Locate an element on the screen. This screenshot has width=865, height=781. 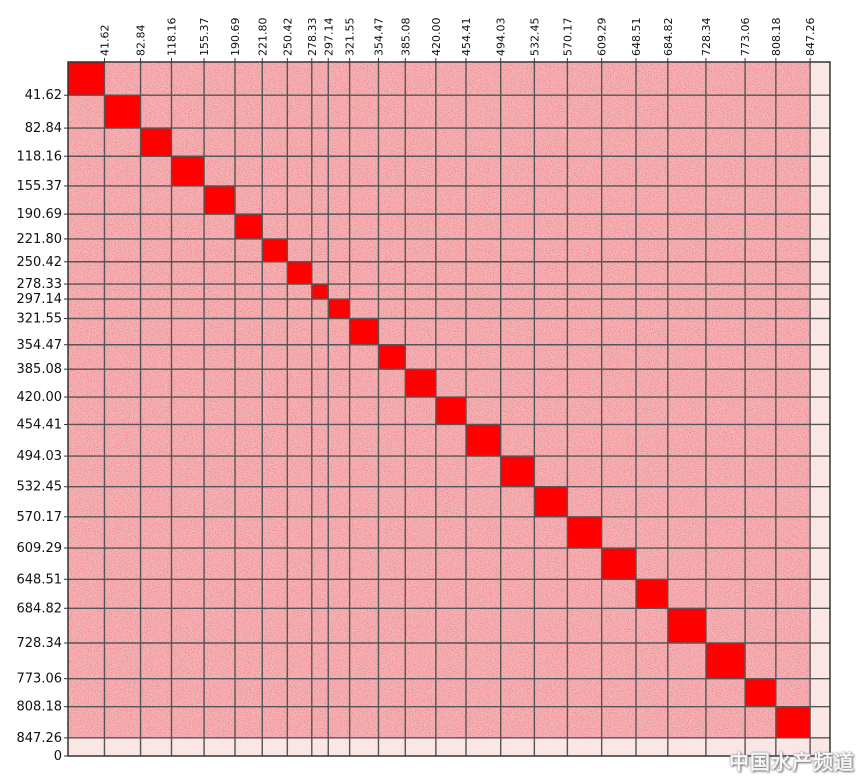
x-tick-label: 728.34 is located at coordinates (706, 37).